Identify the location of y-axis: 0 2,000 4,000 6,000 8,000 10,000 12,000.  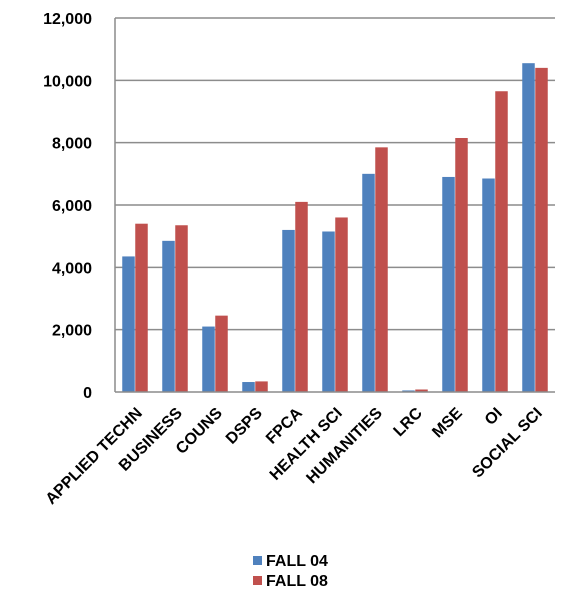
(79, 206).